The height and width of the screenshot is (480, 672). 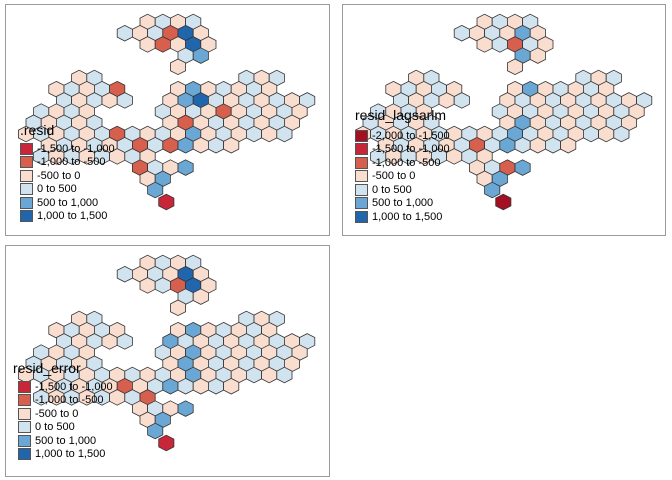 I want to click on legend-title-resid-error: resid_error, so click(x=47, y=368).